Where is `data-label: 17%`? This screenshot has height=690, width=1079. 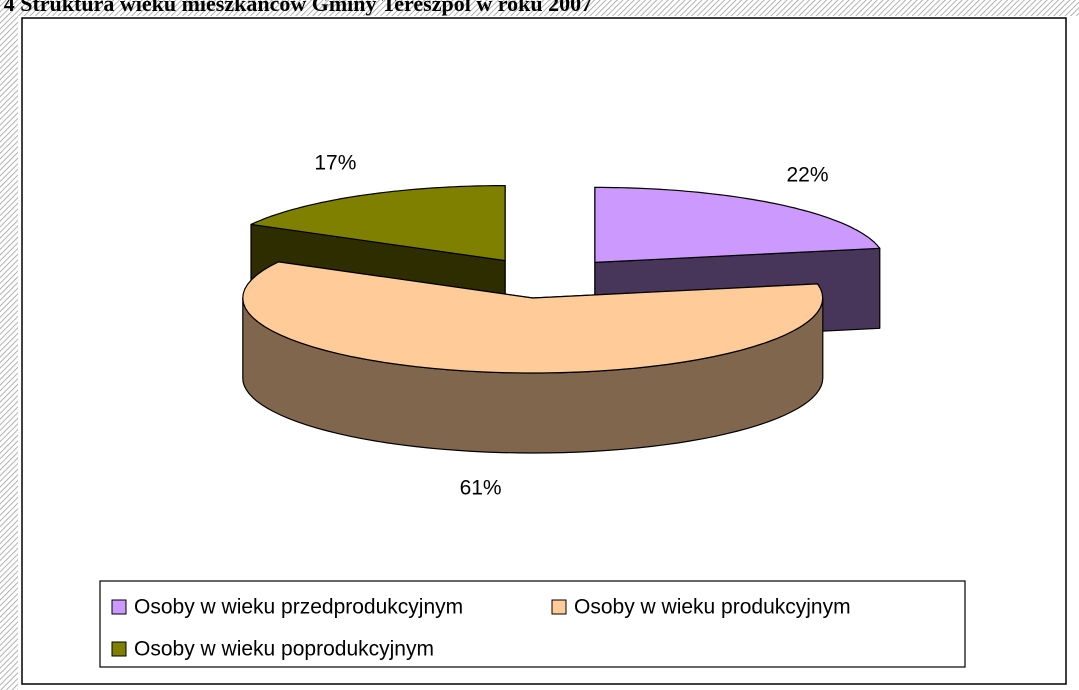
data-label: 17% is located at coordinates (335, 162).